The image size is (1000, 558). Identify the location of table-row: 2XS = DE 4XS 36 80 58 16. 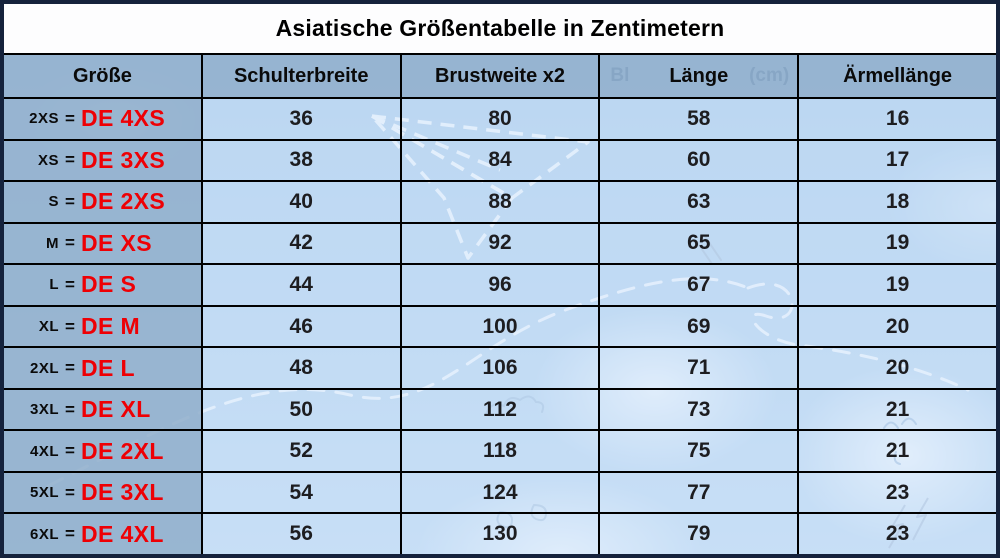
(500, 120).